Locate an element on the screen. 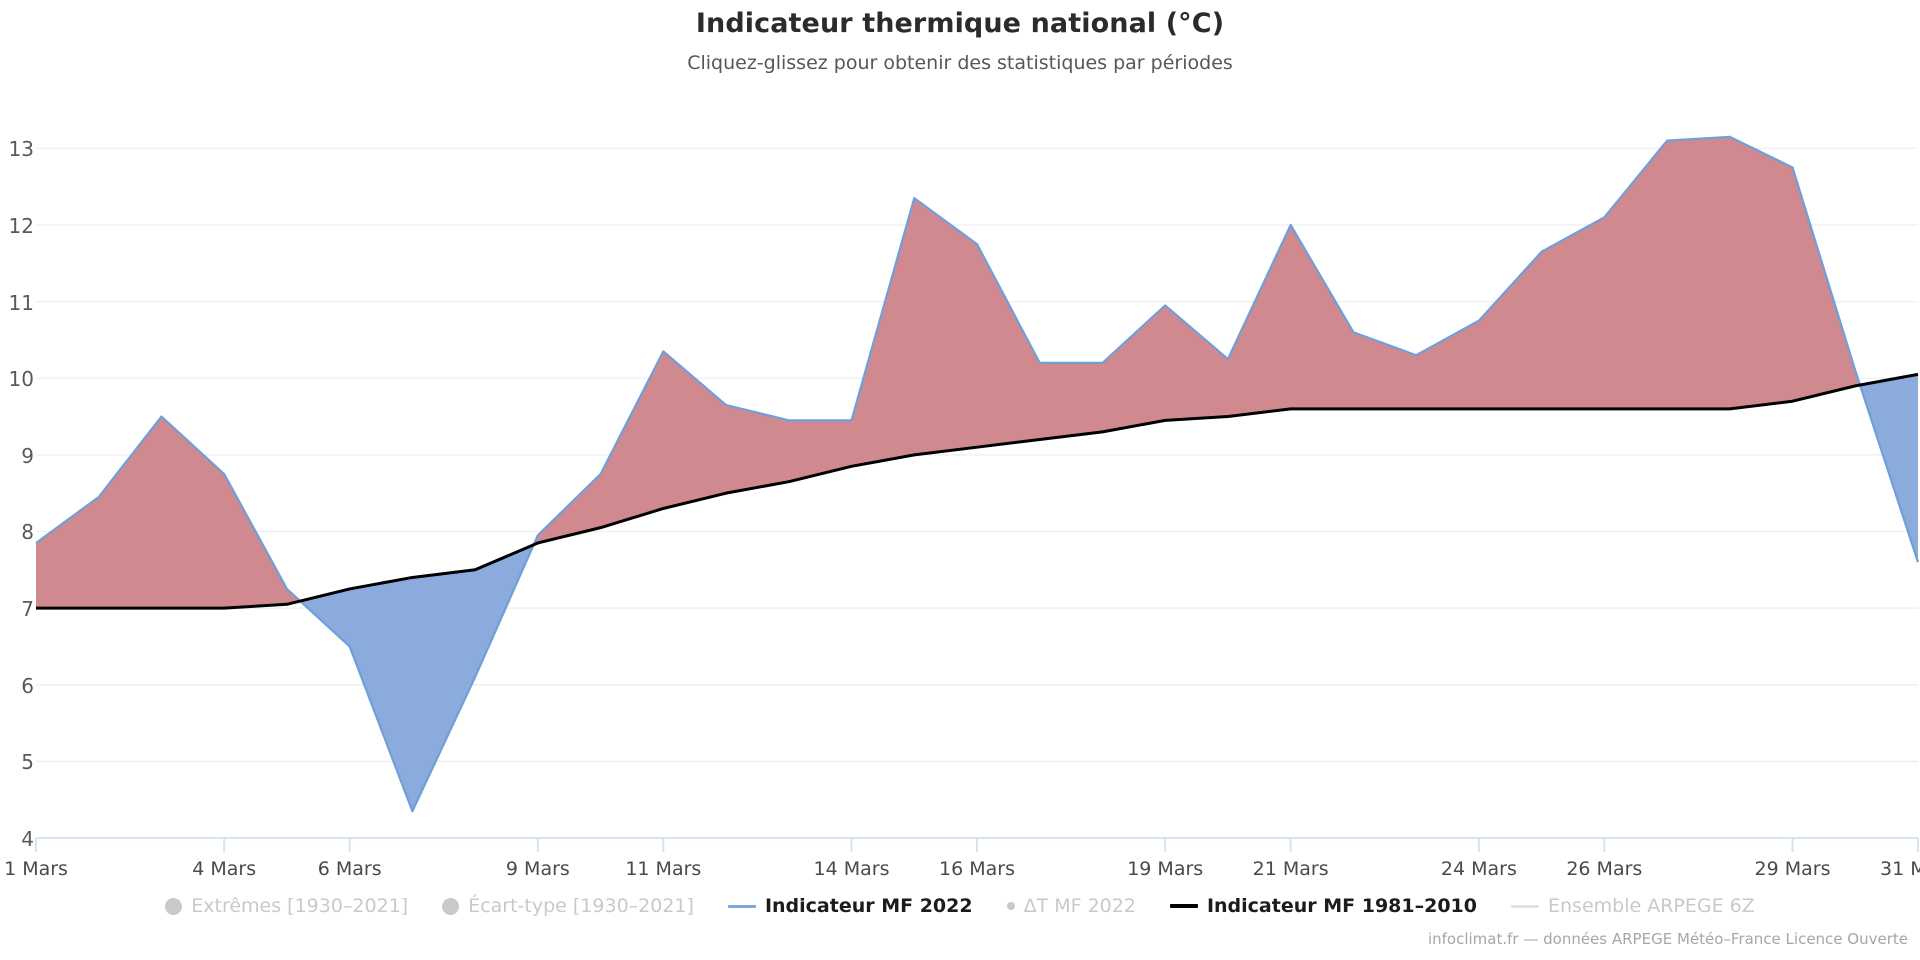 The height and width of the screenshot is (960, 1920). x-tick-label: 14 Mars is located at coordinates (851, 869).